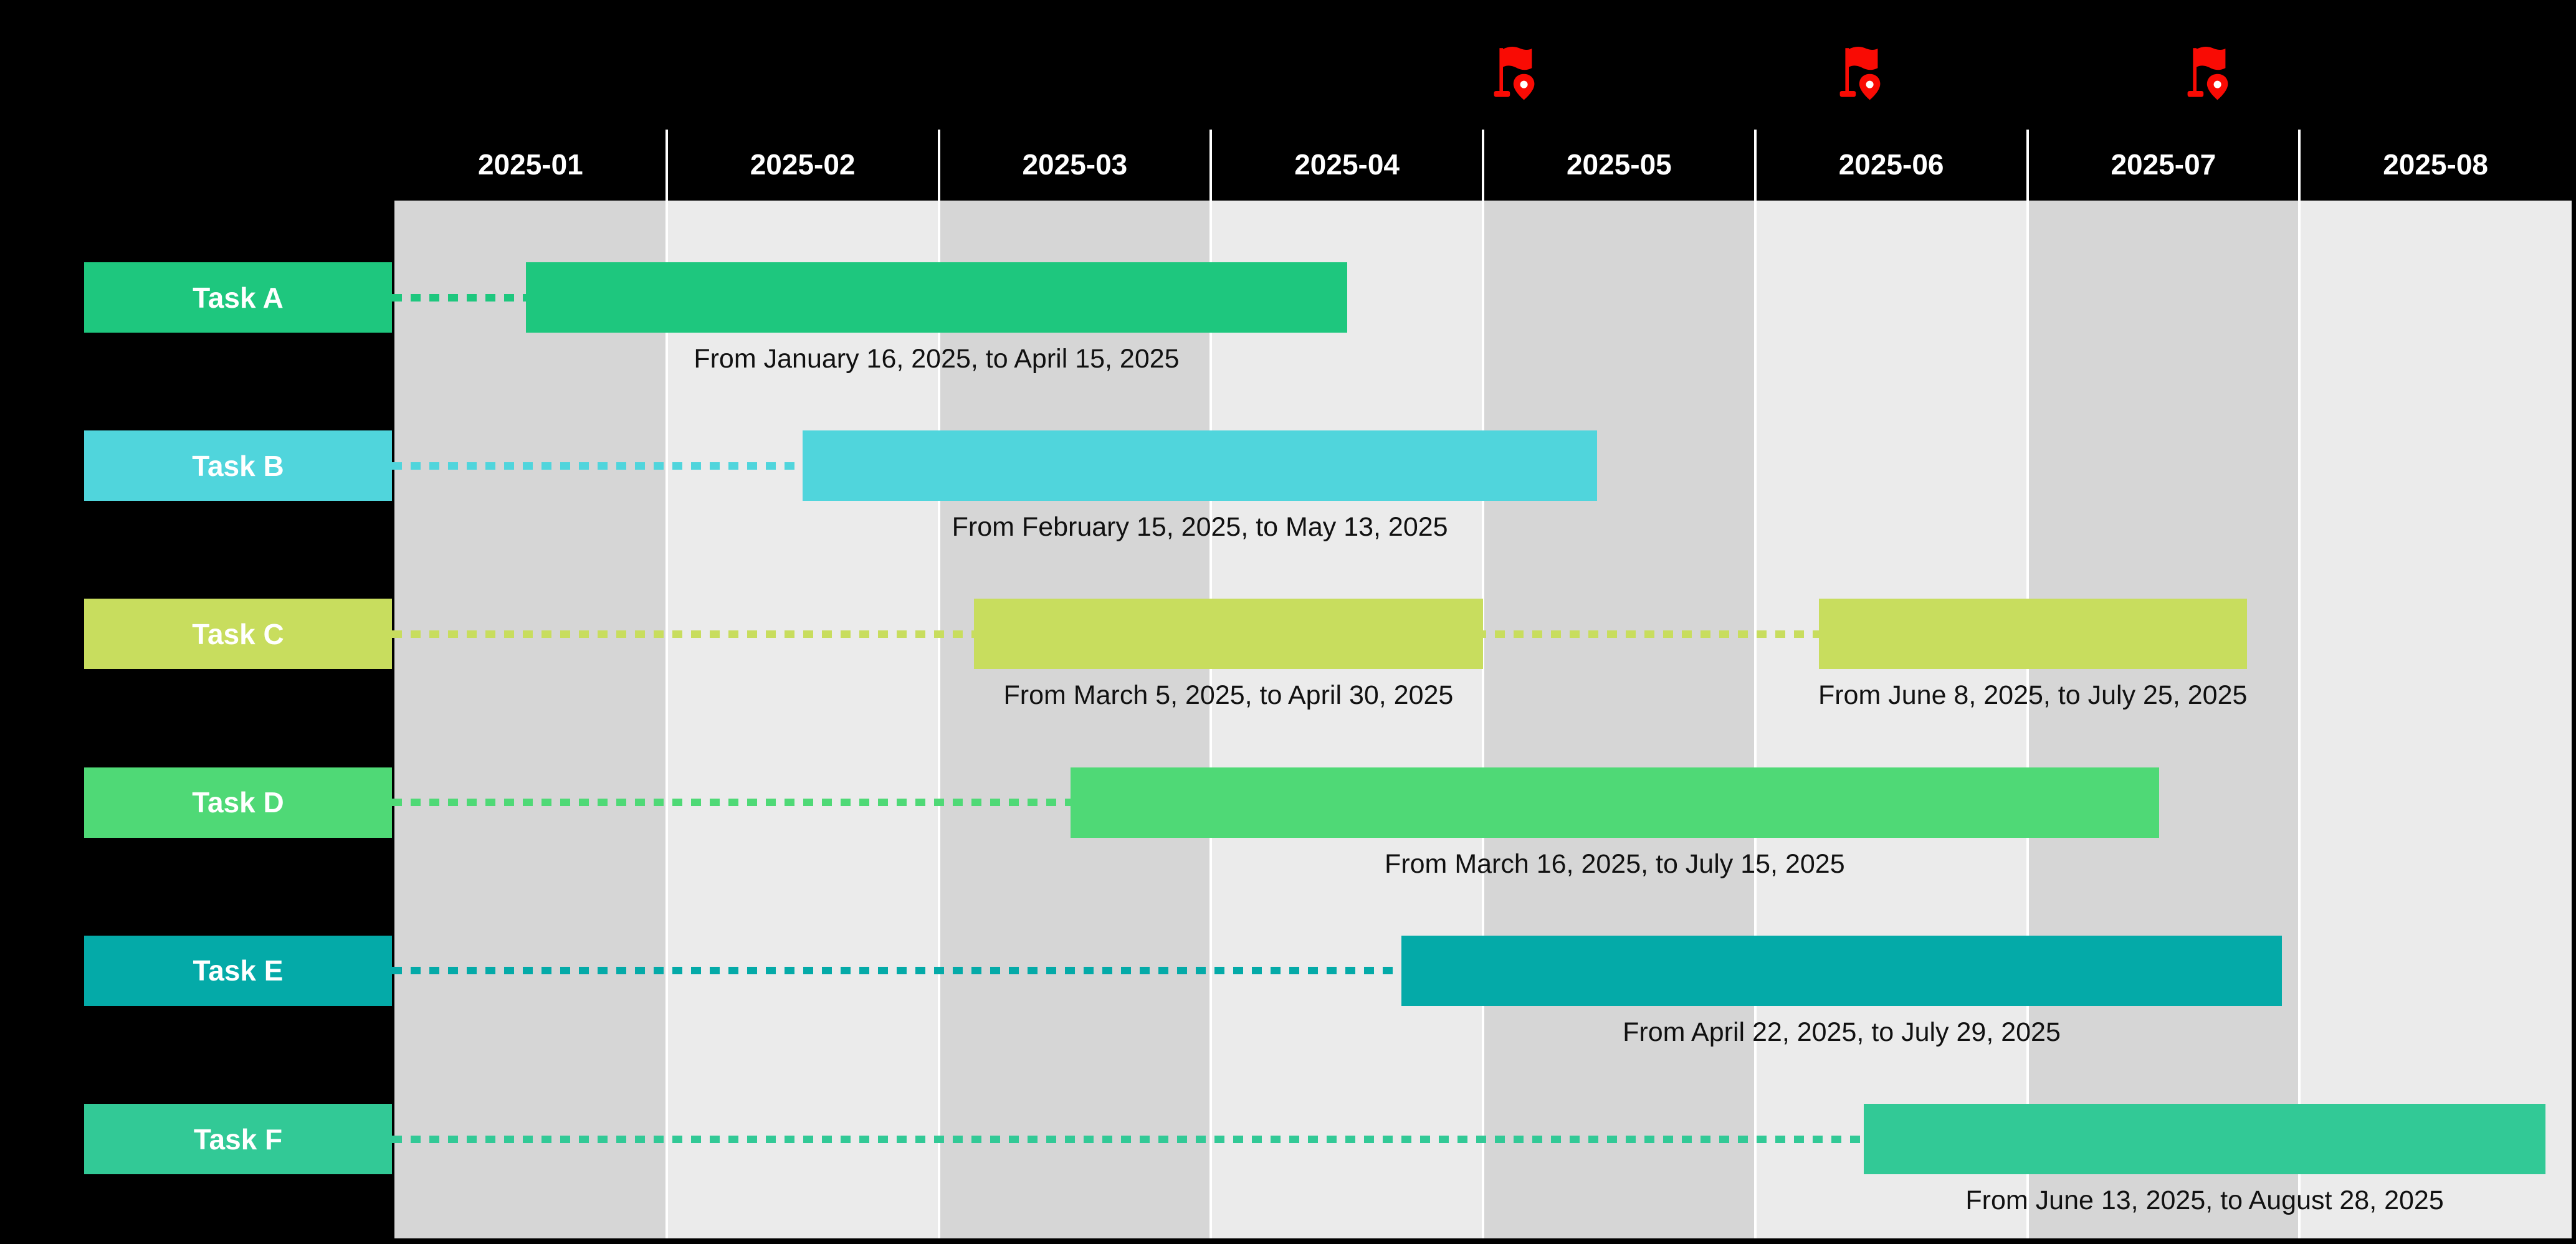 This screenshot has width=2576, height=1244. I want to click on task-label-text: Task D, so click(238, 803).